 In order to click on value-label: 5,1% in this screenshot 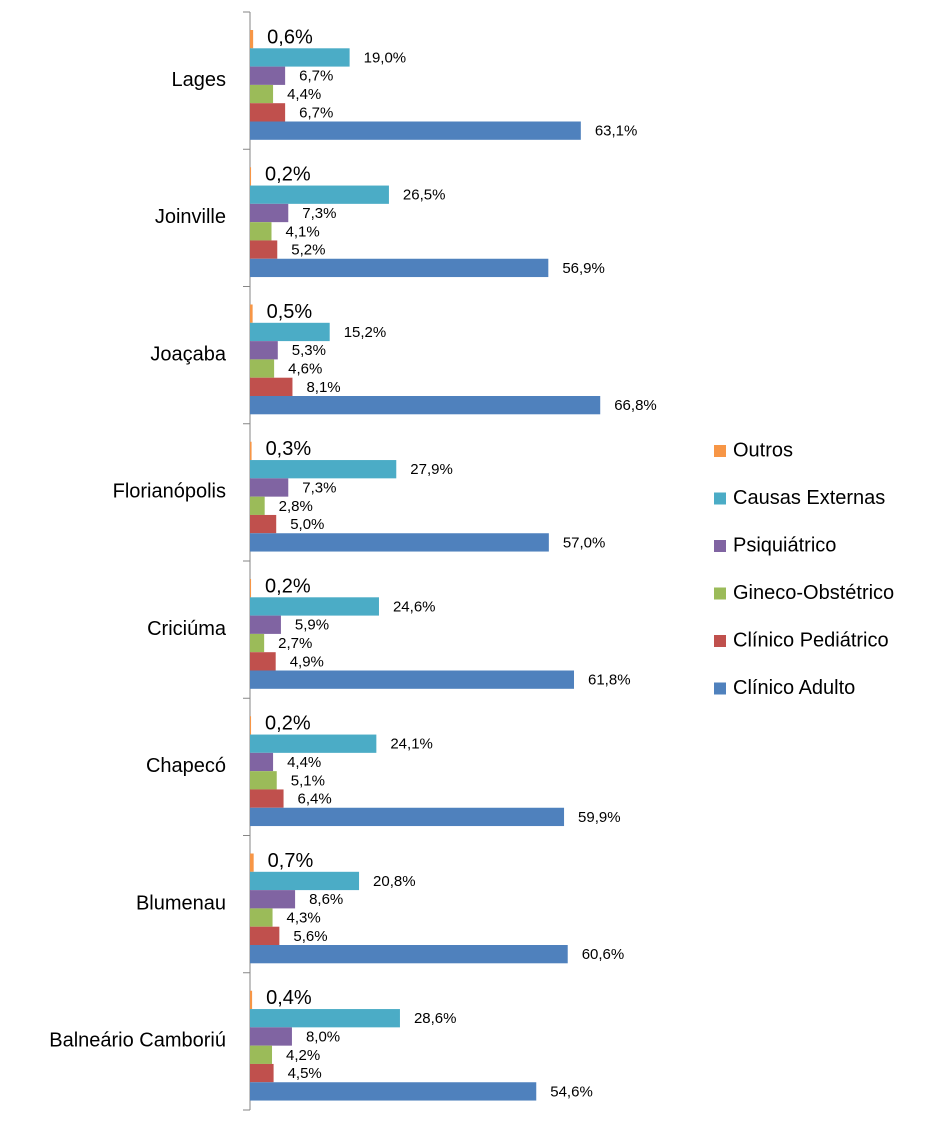, I will do `click(308, 780)`.